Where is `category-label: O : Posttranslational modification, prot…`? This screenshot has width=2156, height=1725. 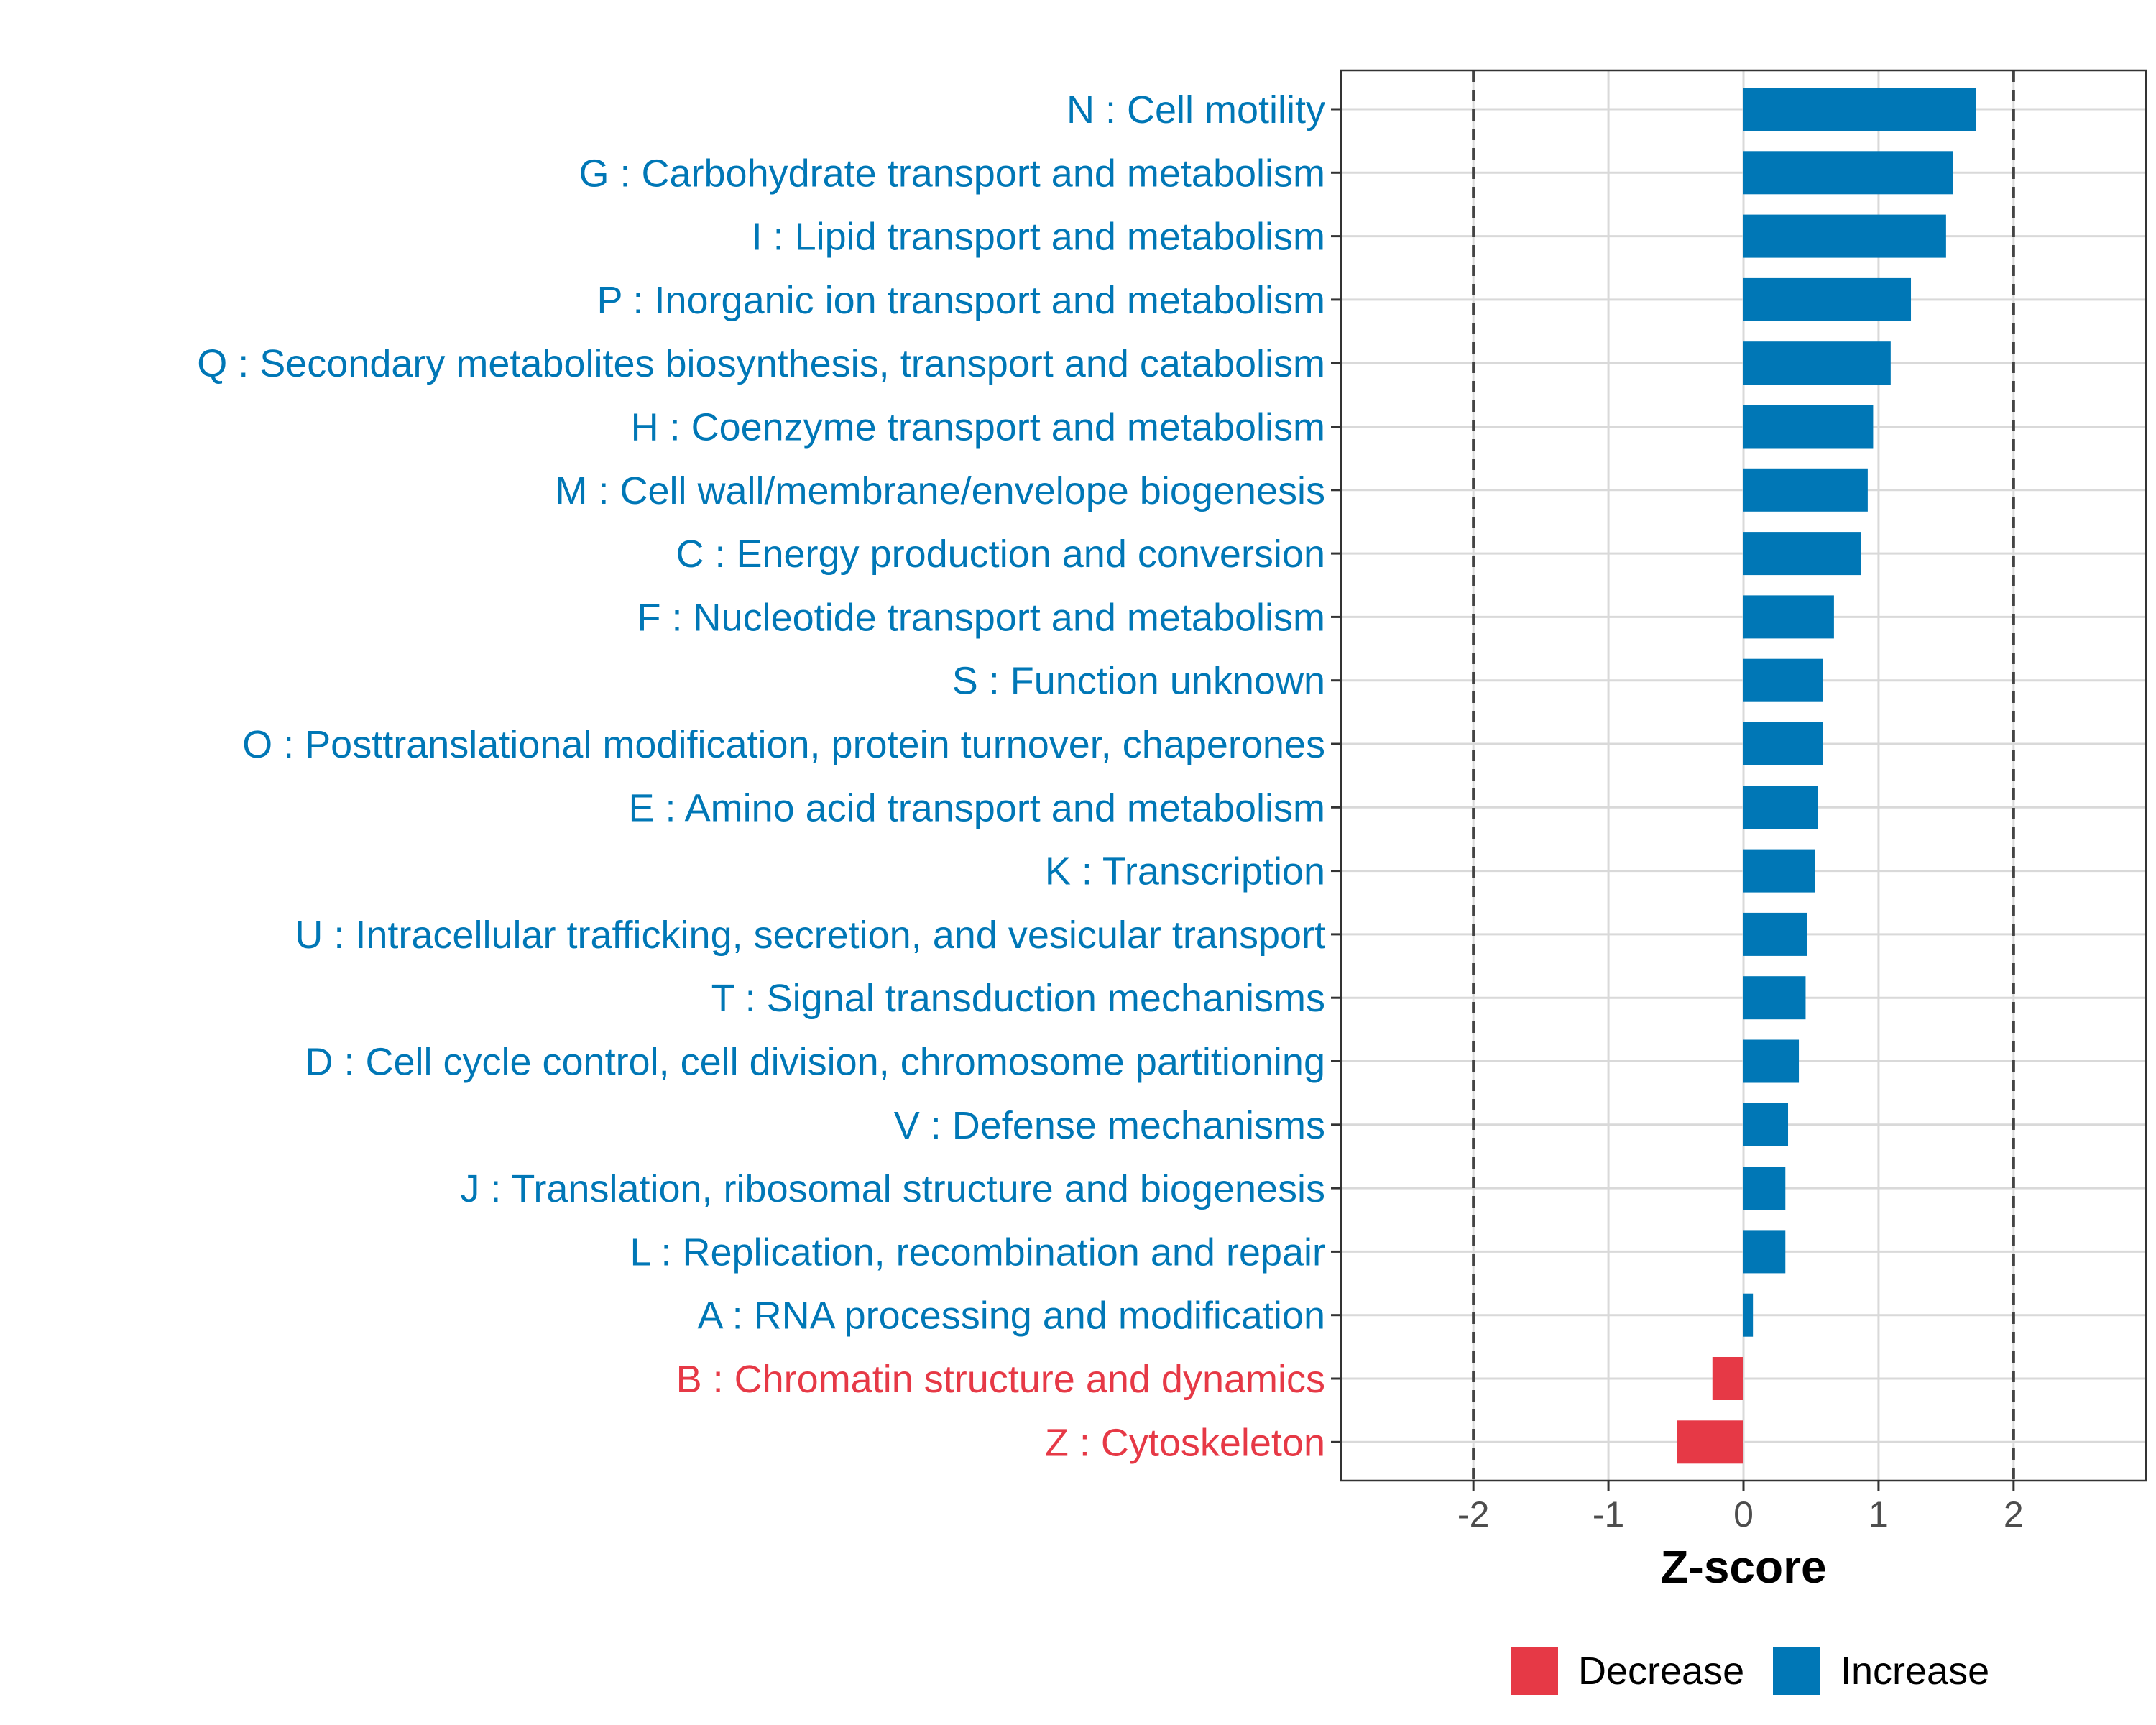 category-label: O : Posttranslational modification, prot… is located at coordinates (784, 744).